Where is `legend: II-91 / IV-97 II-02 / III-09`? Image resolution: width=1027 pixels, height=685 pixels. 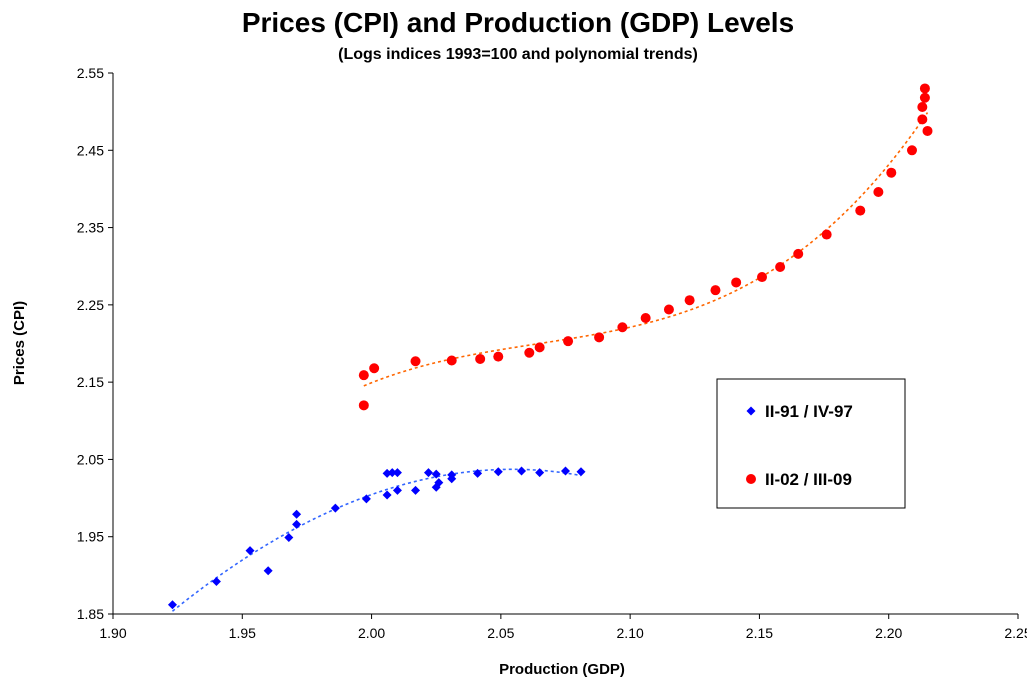 legend: II-91 / IV-97 II-02 / III-09 is located at coordinates (811, 443).